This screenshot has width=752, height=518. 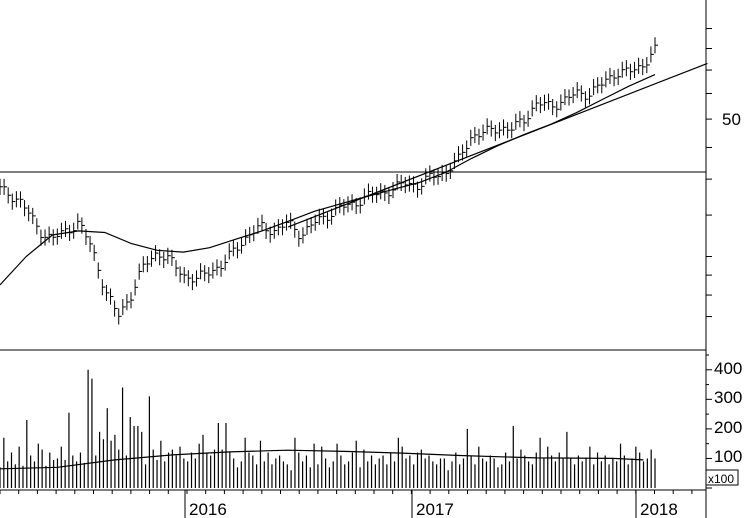 I want to click on volume-tick-label-300: 300, so click(x=728, y=397).